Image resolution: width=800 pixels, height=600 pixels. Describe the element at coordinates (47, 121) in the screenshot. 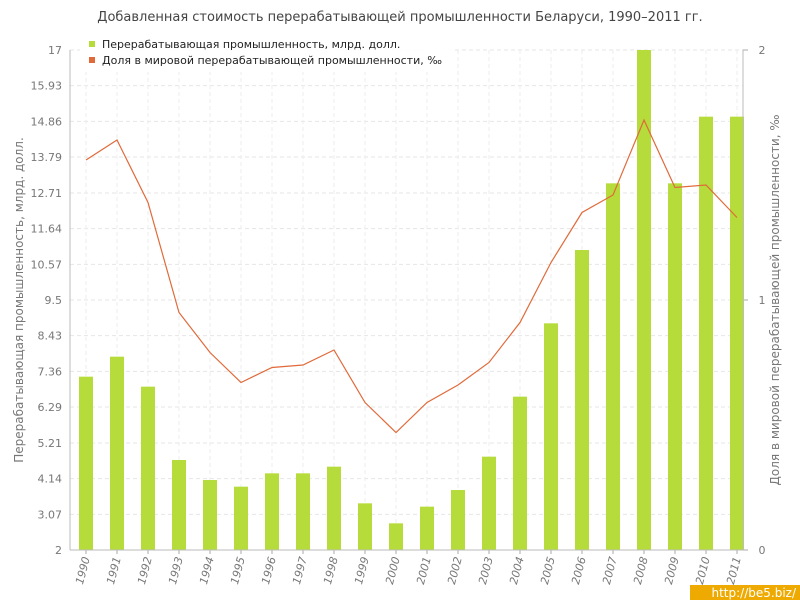

I see `y-tick-label: 14.86` at that location.